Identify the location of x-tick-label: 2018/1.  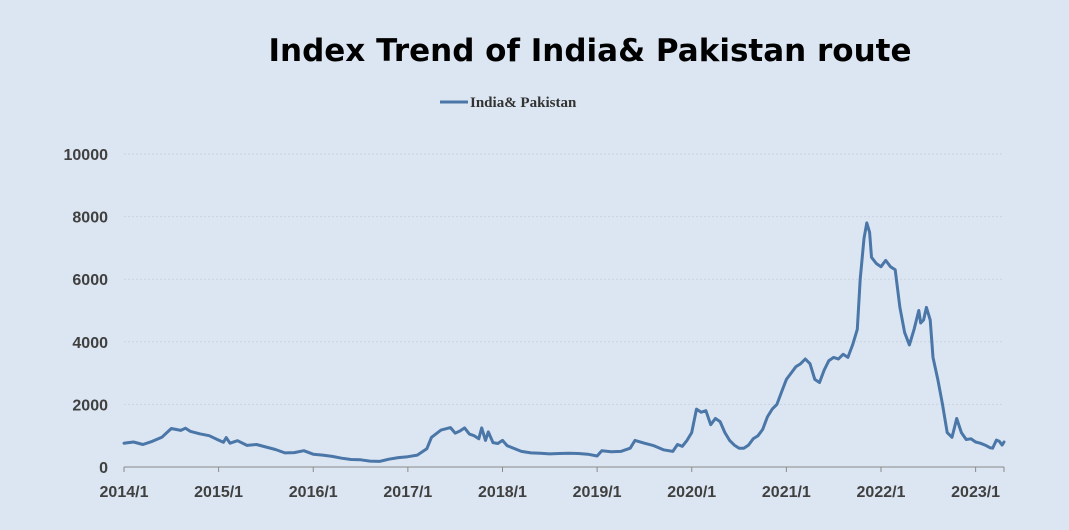
(502, 492).